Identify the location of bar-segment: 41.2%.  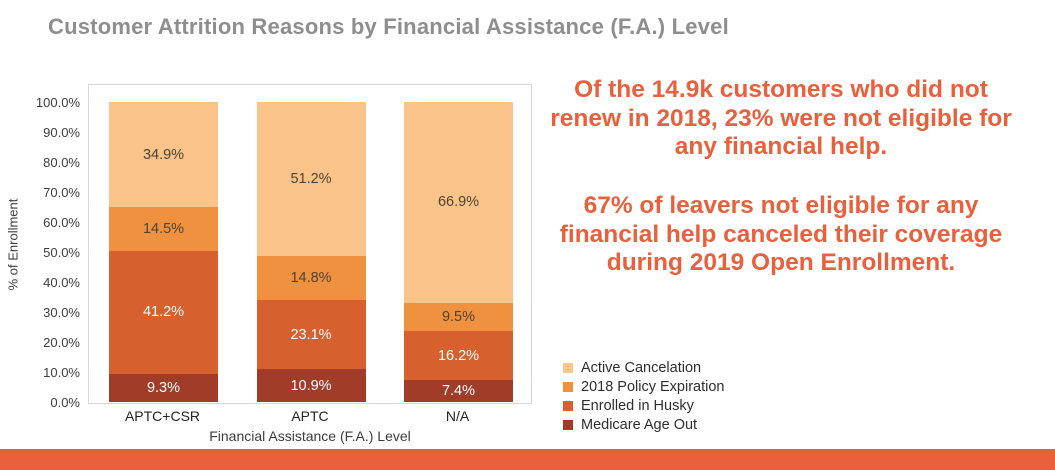
(163, 312).